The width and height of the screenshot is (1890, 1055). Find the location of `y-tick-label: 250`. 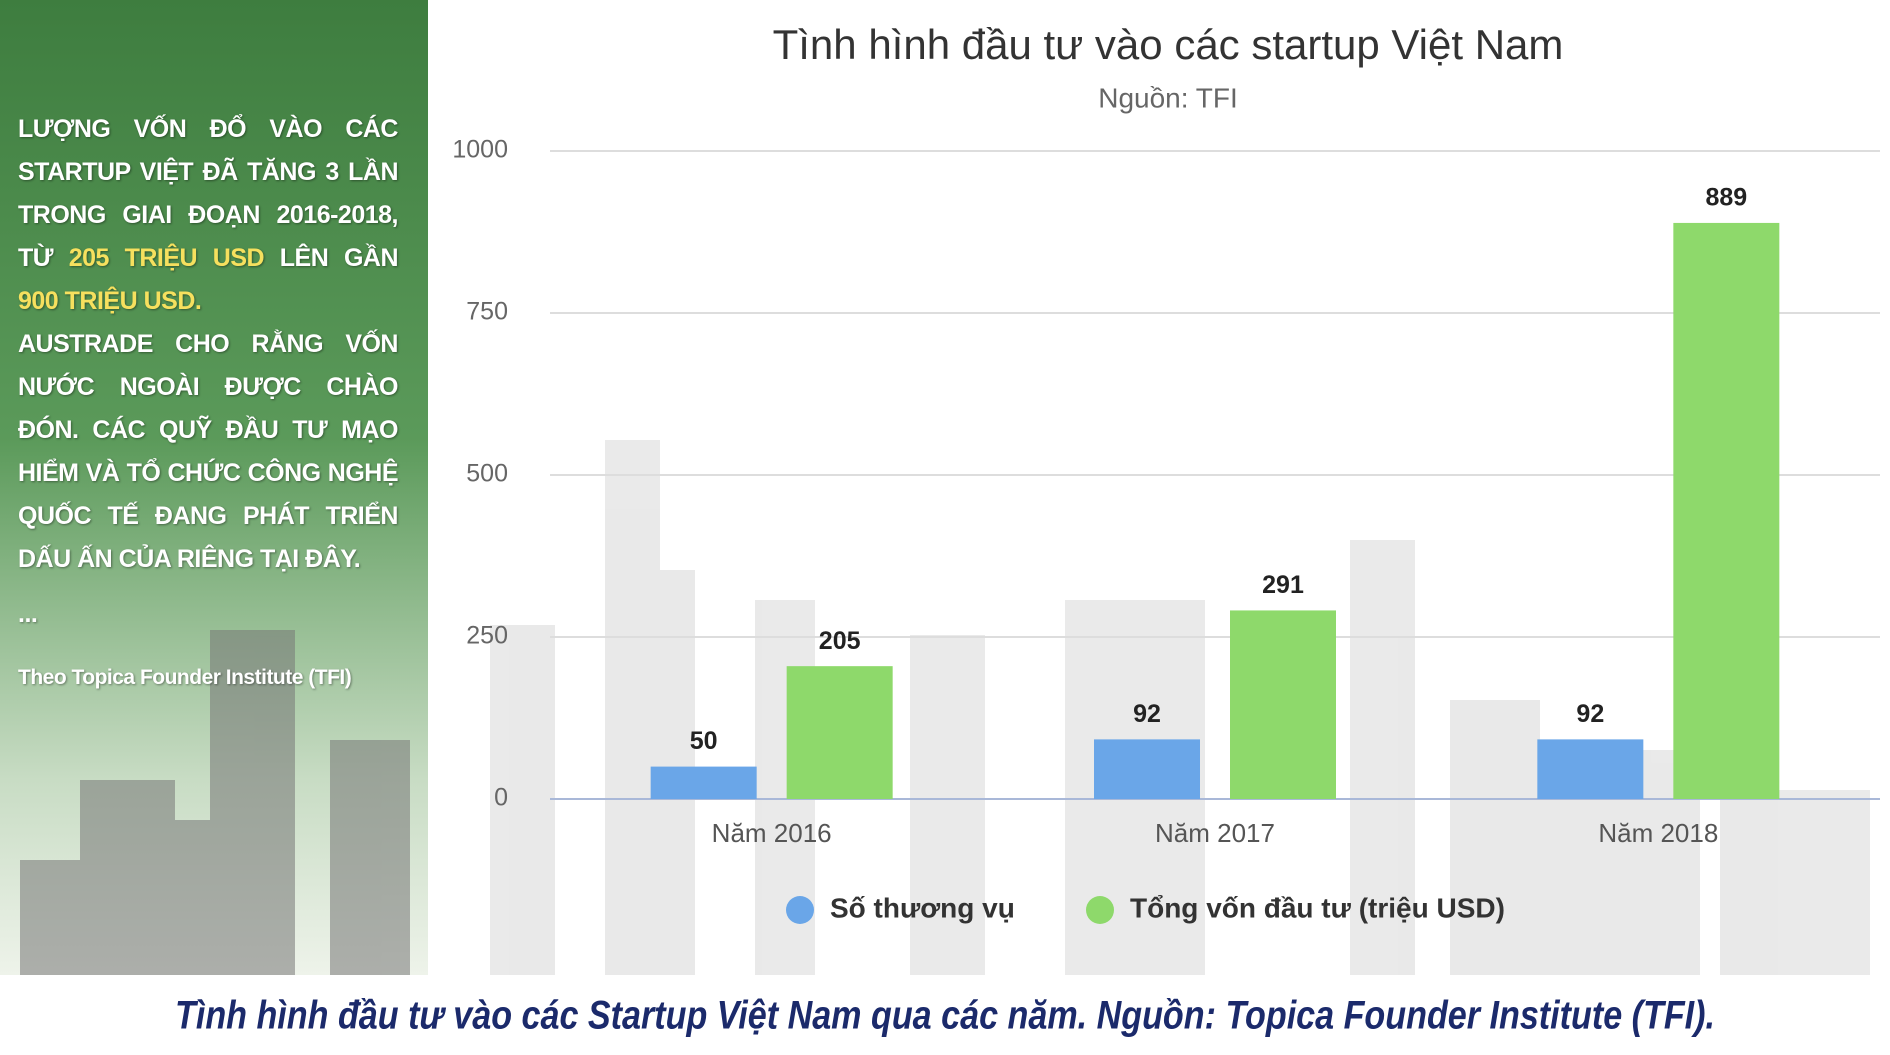

y-tick-label: 250 is located at coordinates (487, 636).